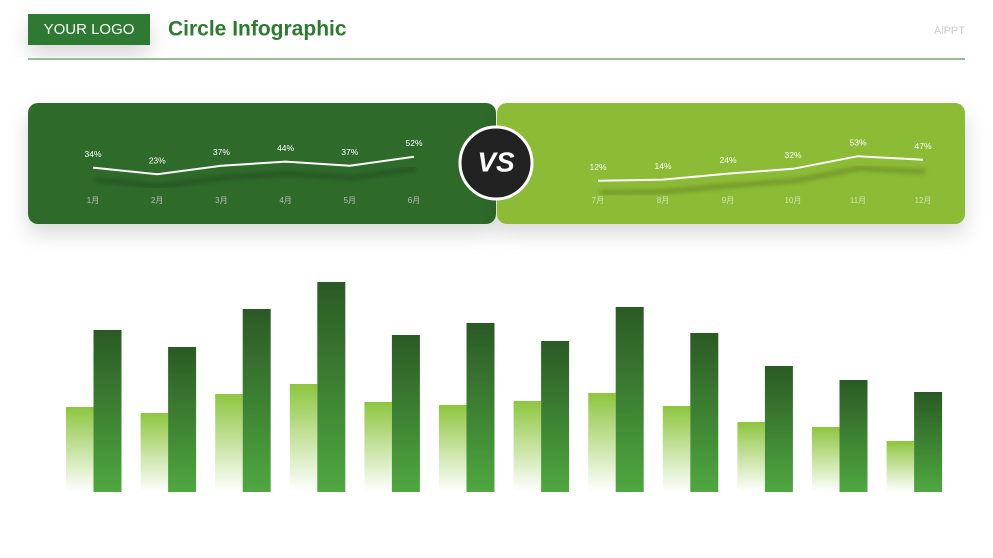 This screenshot has height=558, width=993. I want to click on title: Circle Infographic, so click(257, 29).